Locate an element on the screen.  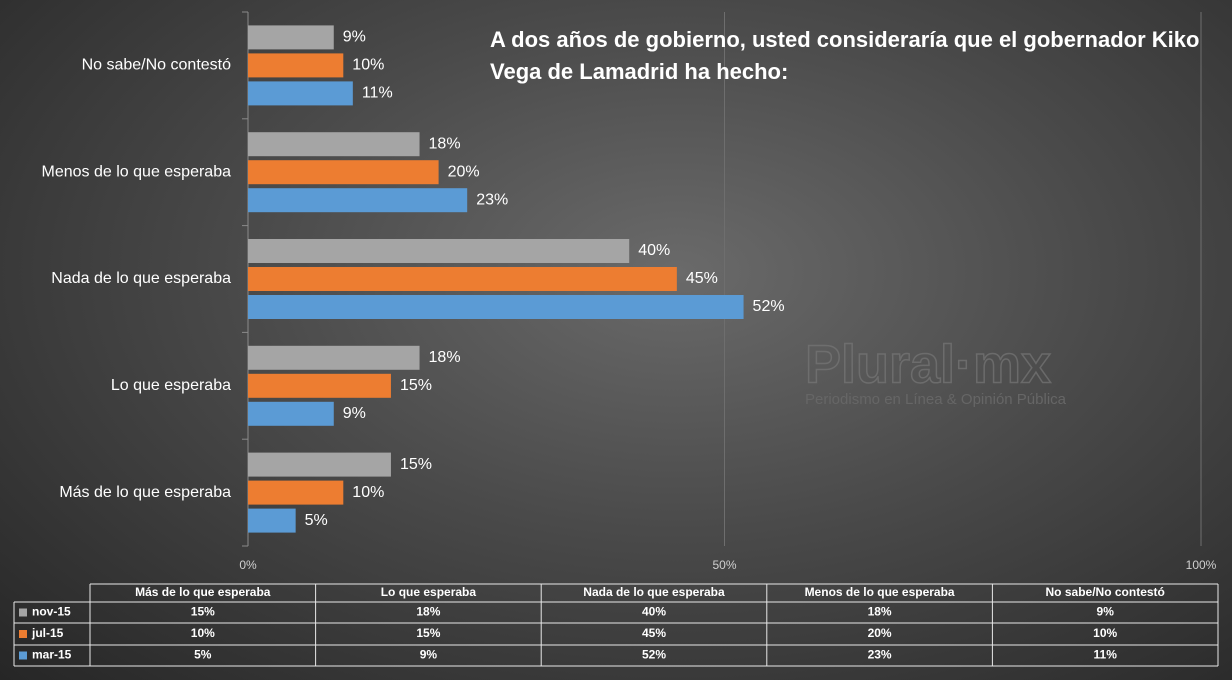
table-header: Menos de lo que esperaba is located at coordinates (880, 592).